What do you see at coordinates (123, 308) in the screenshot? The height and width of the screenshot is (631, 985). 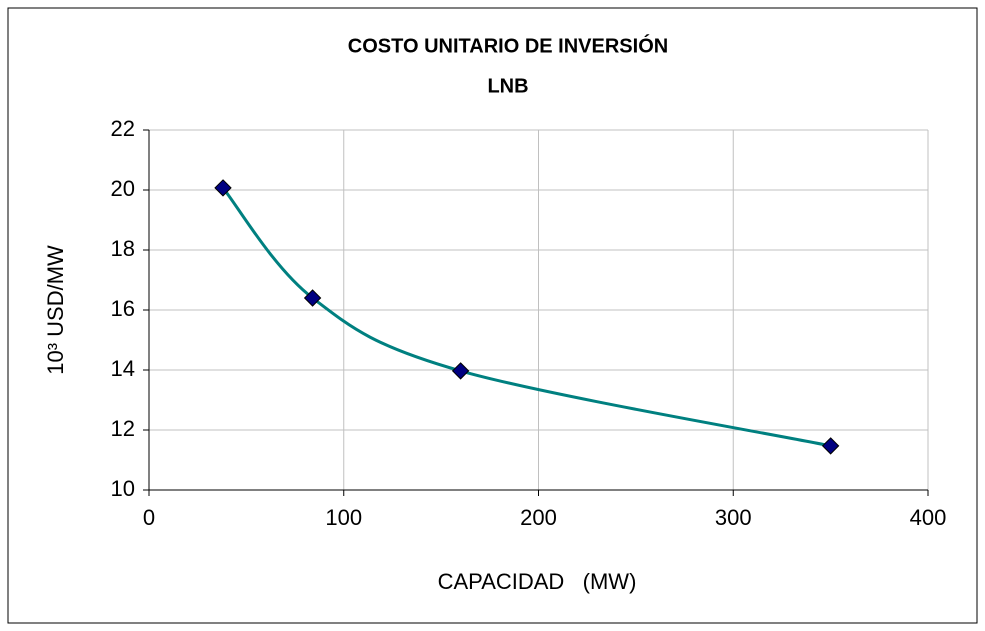 I see `y-tick-label: 16` at bounding box center [123, 308].